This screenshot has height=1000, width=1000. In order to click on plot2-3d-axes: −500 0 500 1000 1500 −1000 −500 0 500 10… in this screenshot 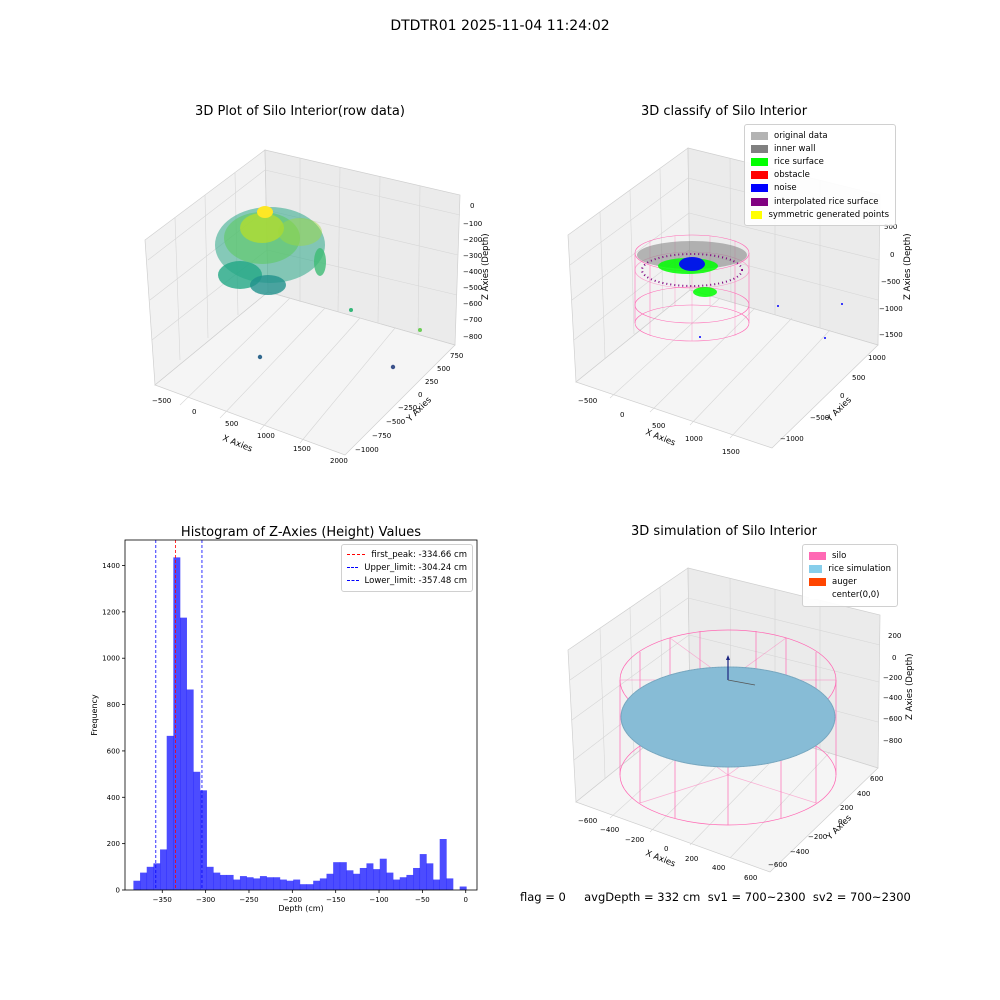, I will do `click(740, 301)`.